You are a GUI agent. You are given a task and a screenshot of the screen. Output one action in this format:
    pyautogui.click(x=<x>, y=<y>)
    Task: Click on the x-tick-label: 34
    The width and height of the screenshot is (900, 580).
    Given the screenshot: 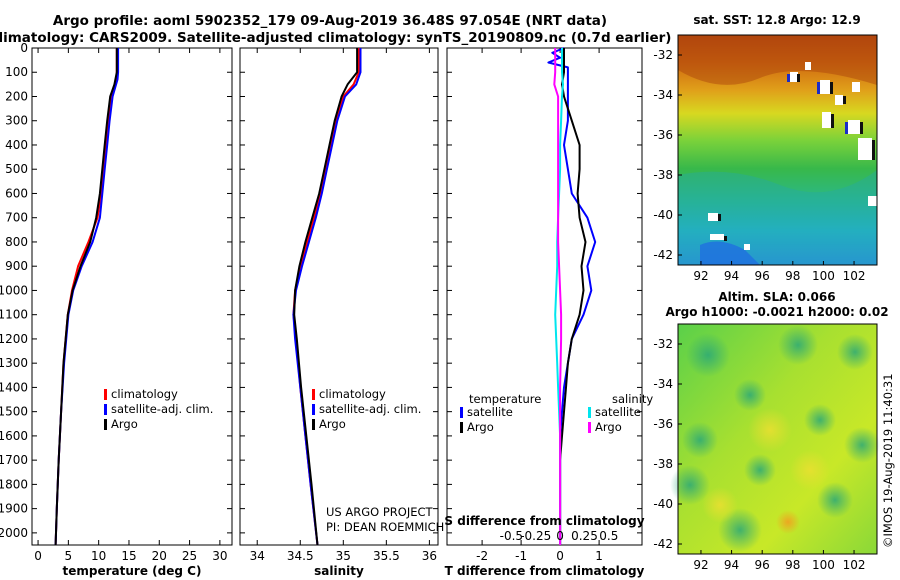 What is the action you would take?
    pyautogui.click(x=257, y=556)
    